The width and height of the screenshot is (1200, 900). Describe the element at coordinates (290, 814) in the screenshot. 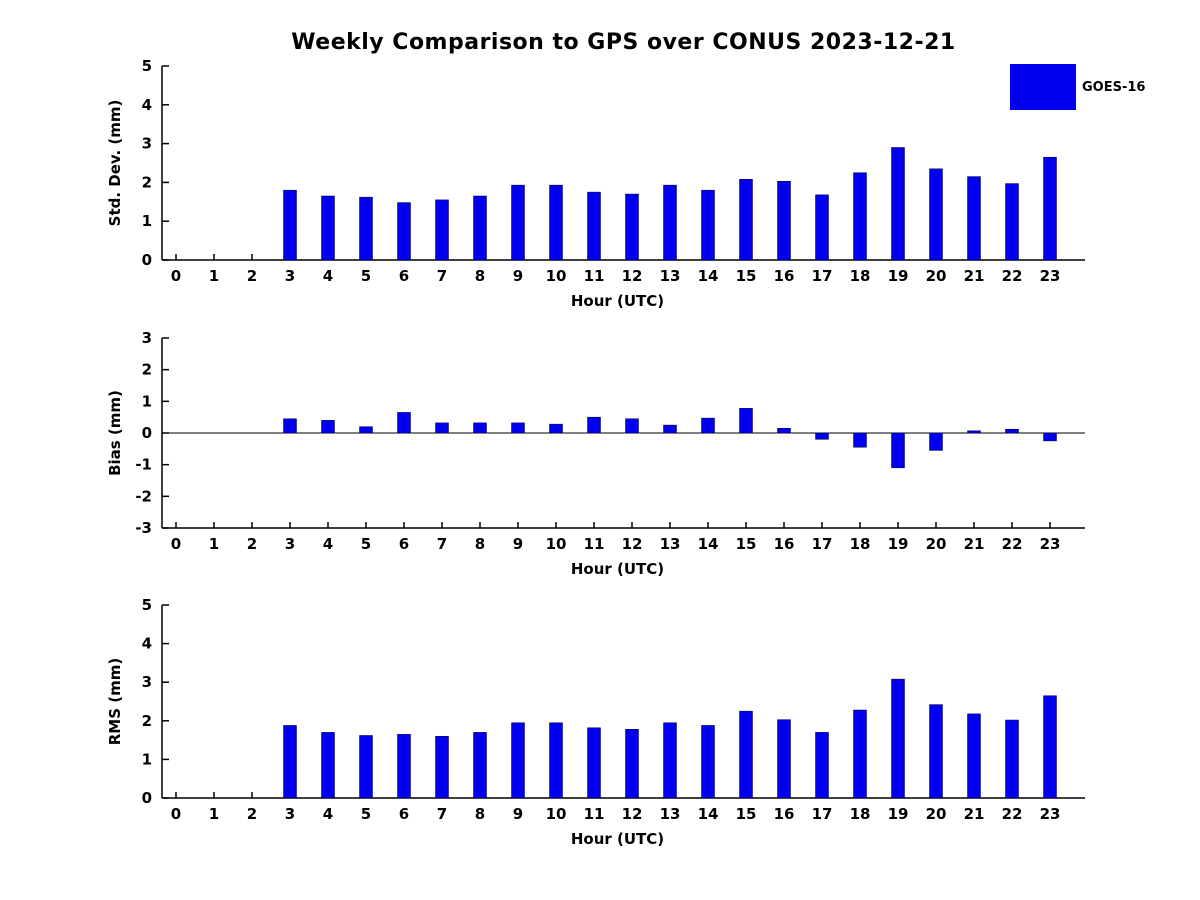

I see `x-tick-label: 3` at that location.